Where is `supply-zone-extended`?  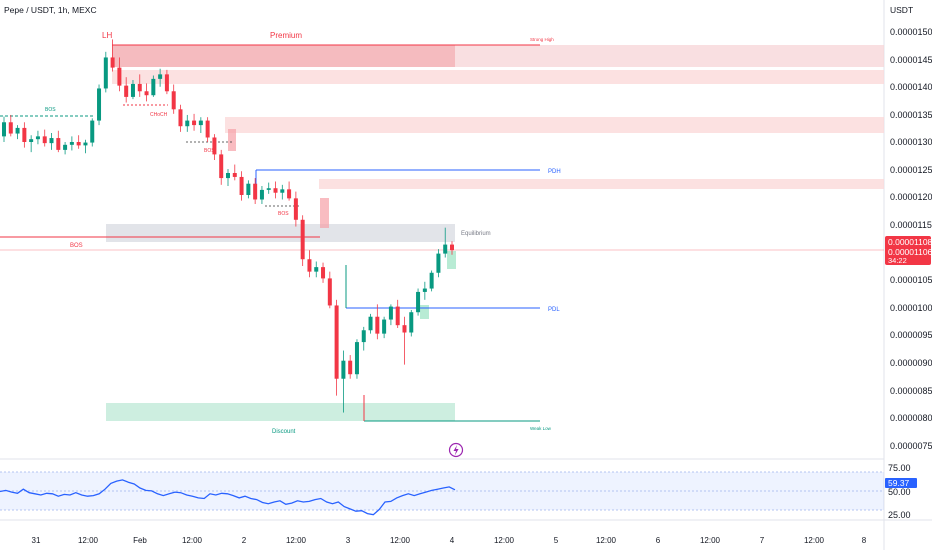 supply-zone-extended is located at coordinates (669, 56).